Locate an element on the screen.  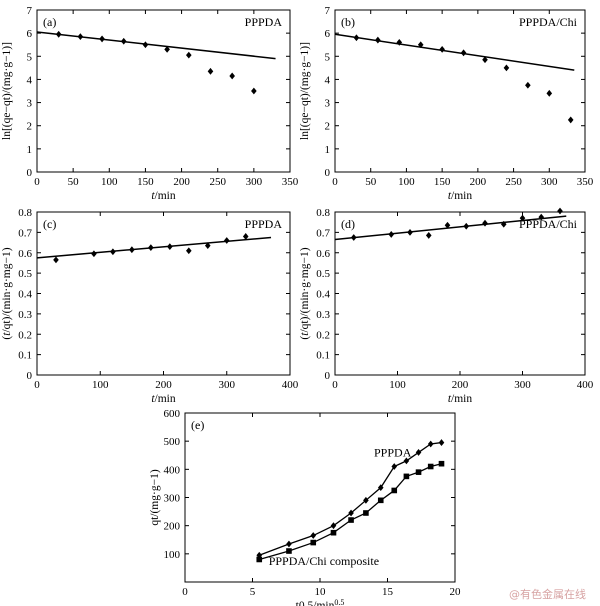
x-tick-label: 0 is located at coordinates (335, 385).